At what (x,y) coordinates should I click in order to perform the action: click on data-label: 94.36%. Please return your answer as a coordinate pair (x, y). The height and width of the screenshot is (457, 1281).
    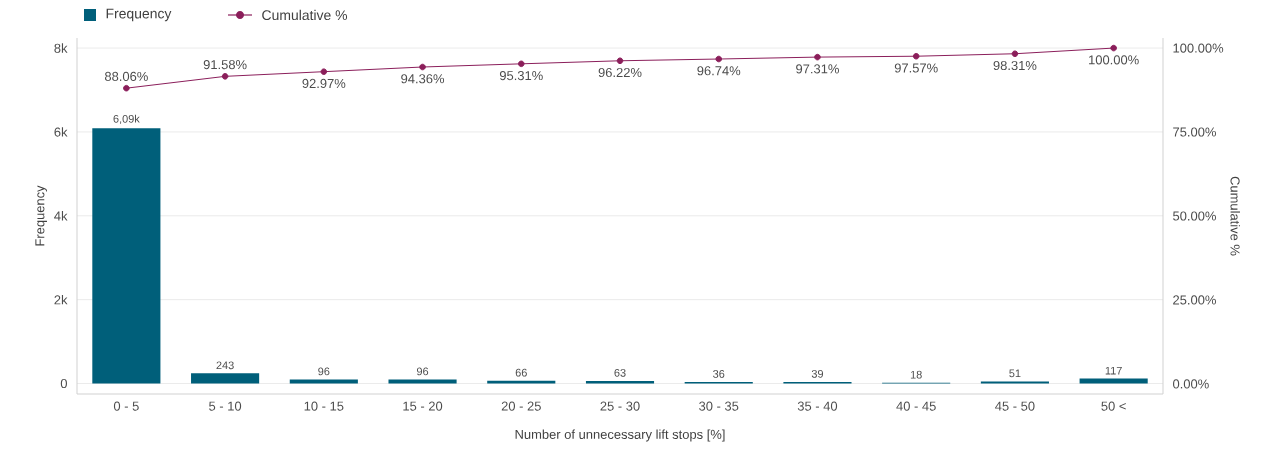
    Looking at the image, I should click on (423, 79).